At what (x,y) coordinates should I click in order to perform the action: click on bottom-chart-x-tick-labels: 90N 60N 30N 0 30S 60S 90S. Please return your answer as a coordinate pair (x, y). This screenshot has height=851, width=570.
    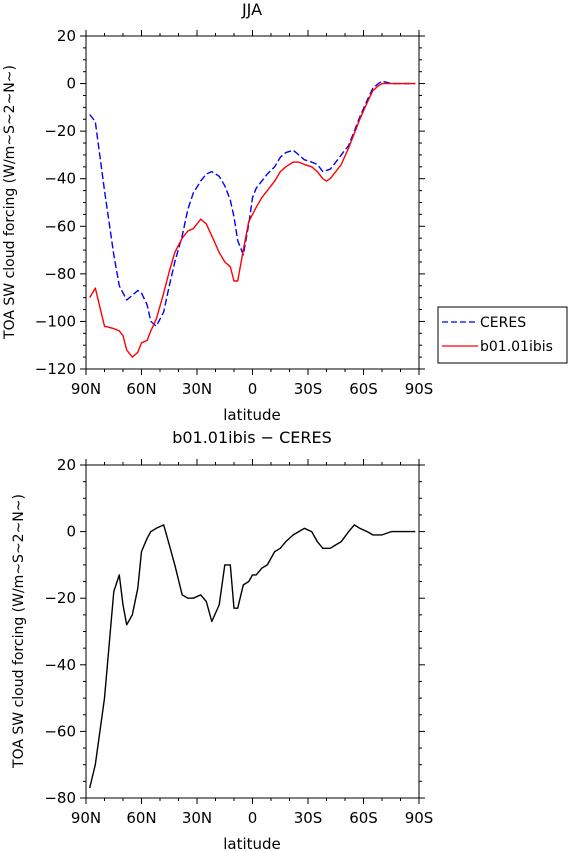
    Looking at the image, I should click on (252, 818).